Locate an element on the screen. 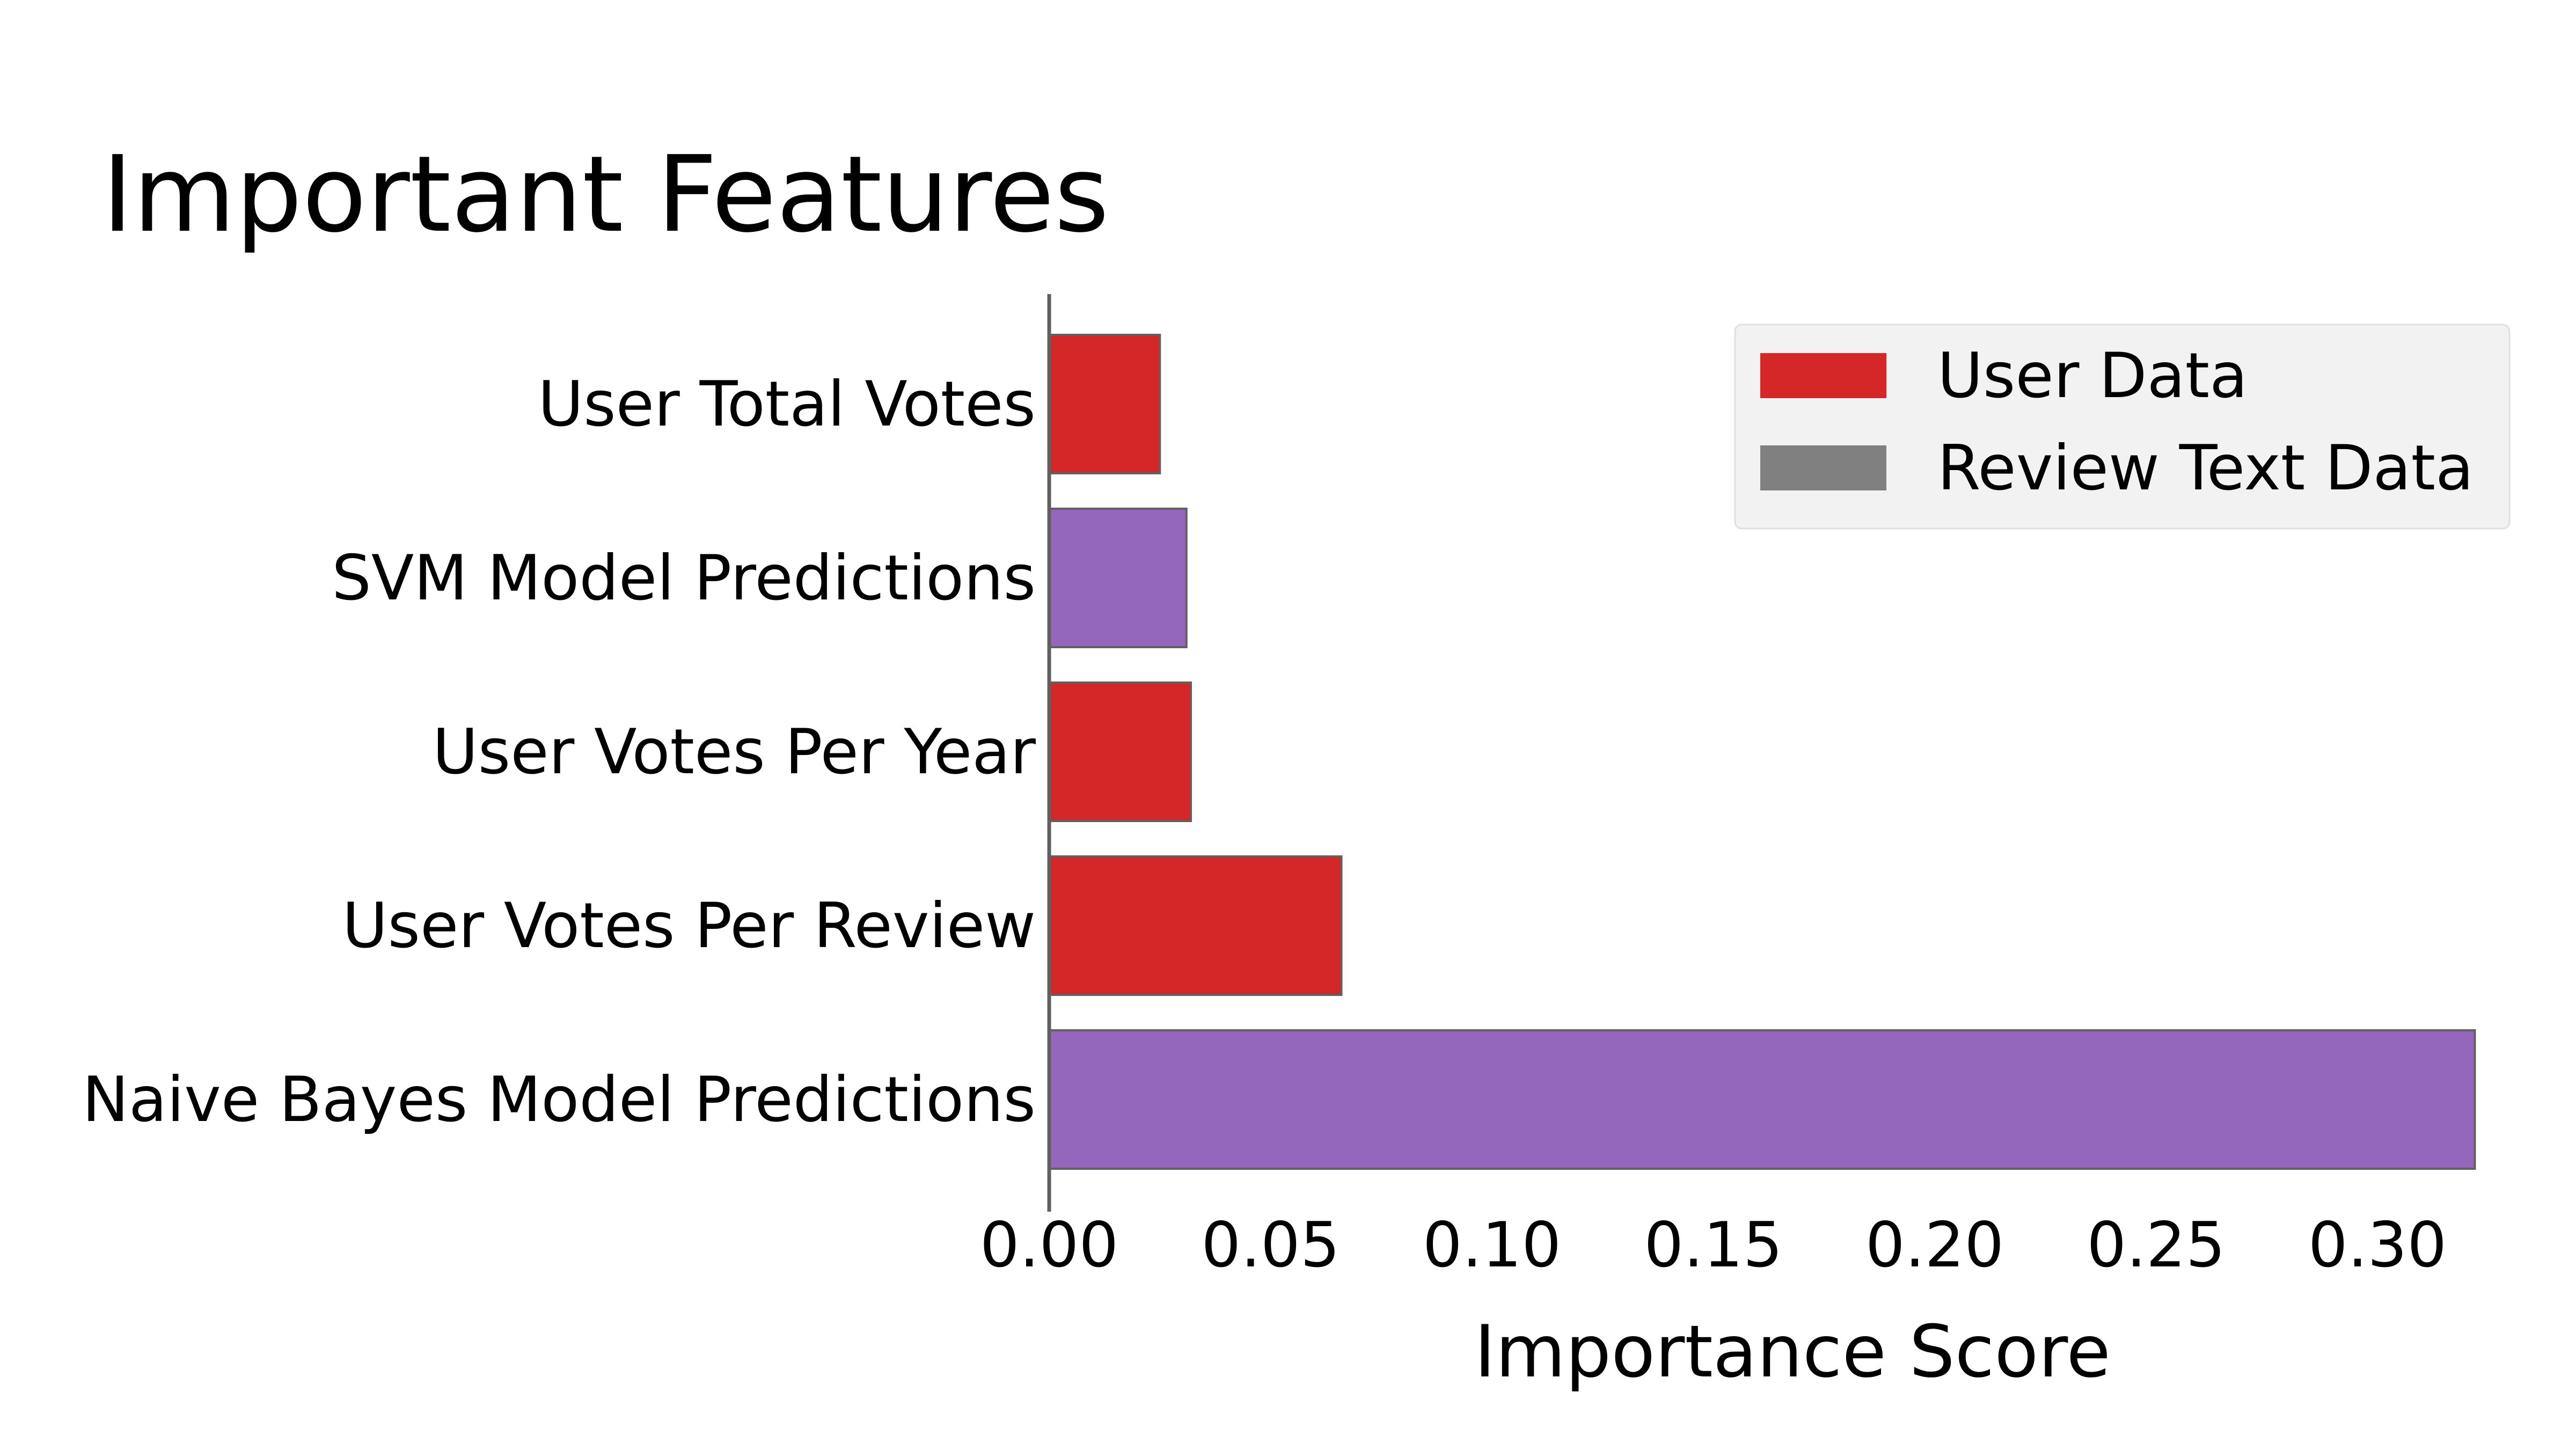 This screenshot has height=1451, width=2576. chart-title: Important Features is located at coordinates (605, 195).